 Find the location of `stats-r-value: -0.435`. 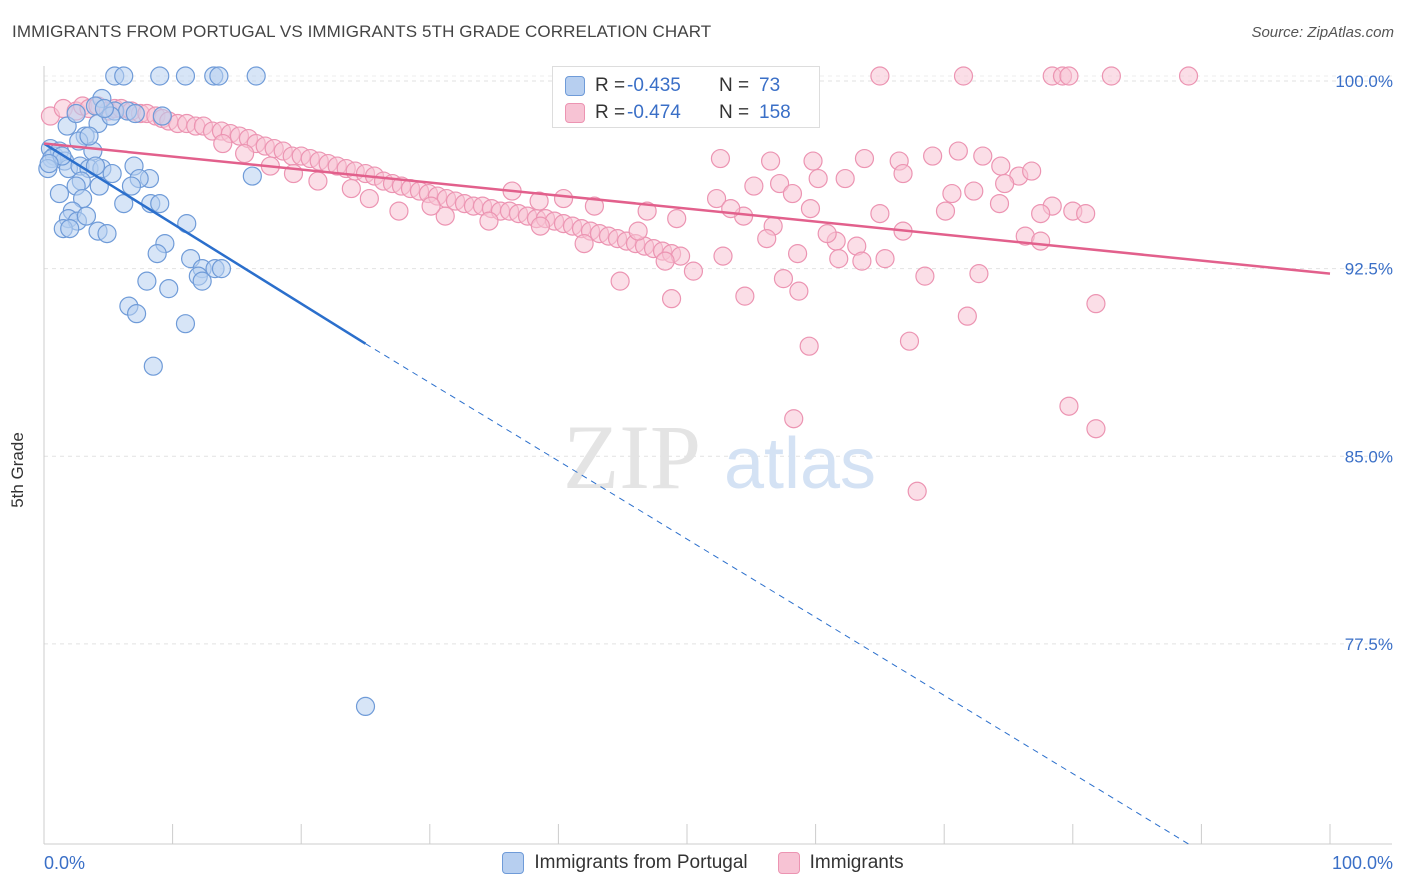

stats-r-value: -0.435 is located at coordinates (654, 85).